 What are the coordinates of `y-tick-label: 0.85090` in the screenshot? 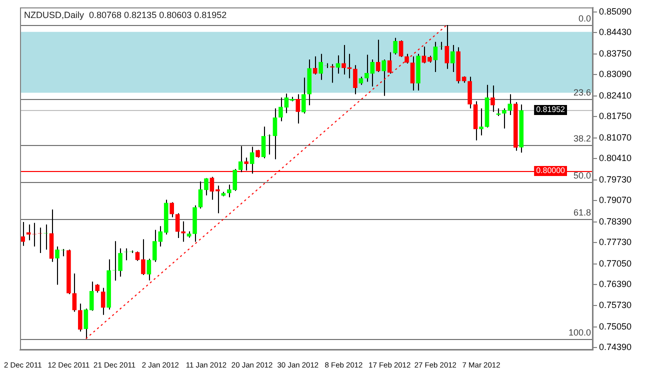 It's located at (615, 11).